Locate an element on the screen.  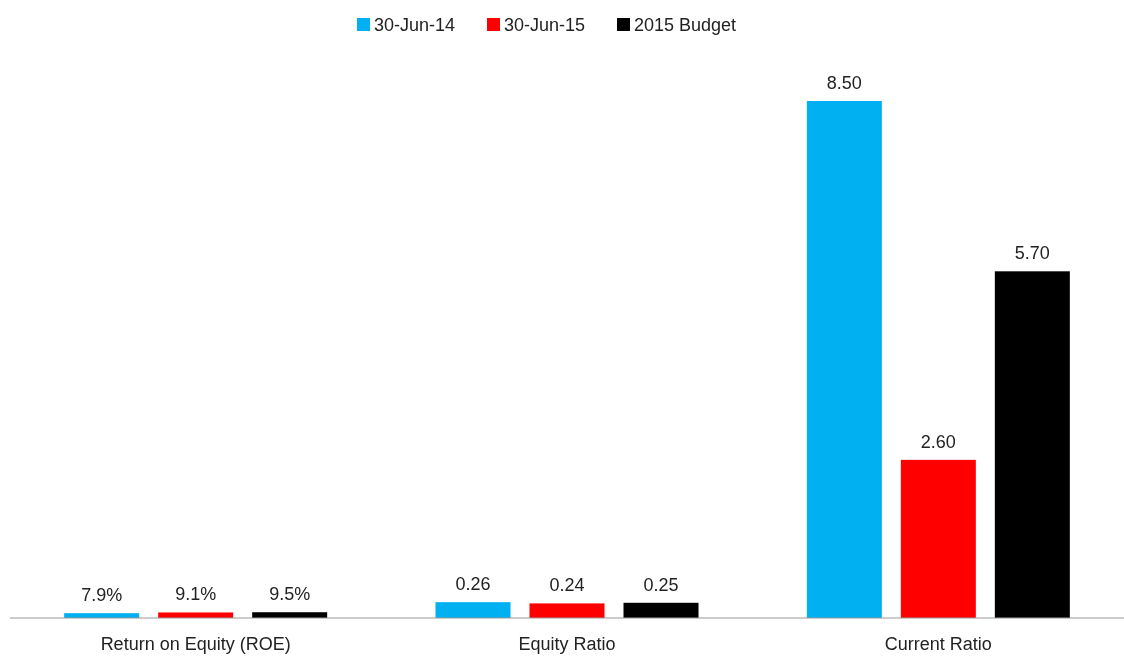
data-label: 7.9% is located at coordinates (102, 595).